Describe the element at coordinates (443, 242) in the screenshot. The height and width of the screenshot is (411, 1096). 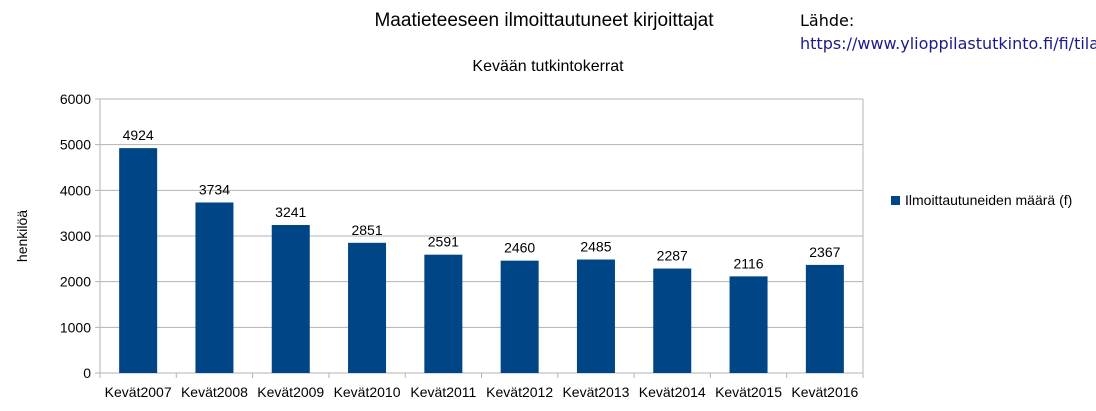
I see `data-label: 2591` at that location.